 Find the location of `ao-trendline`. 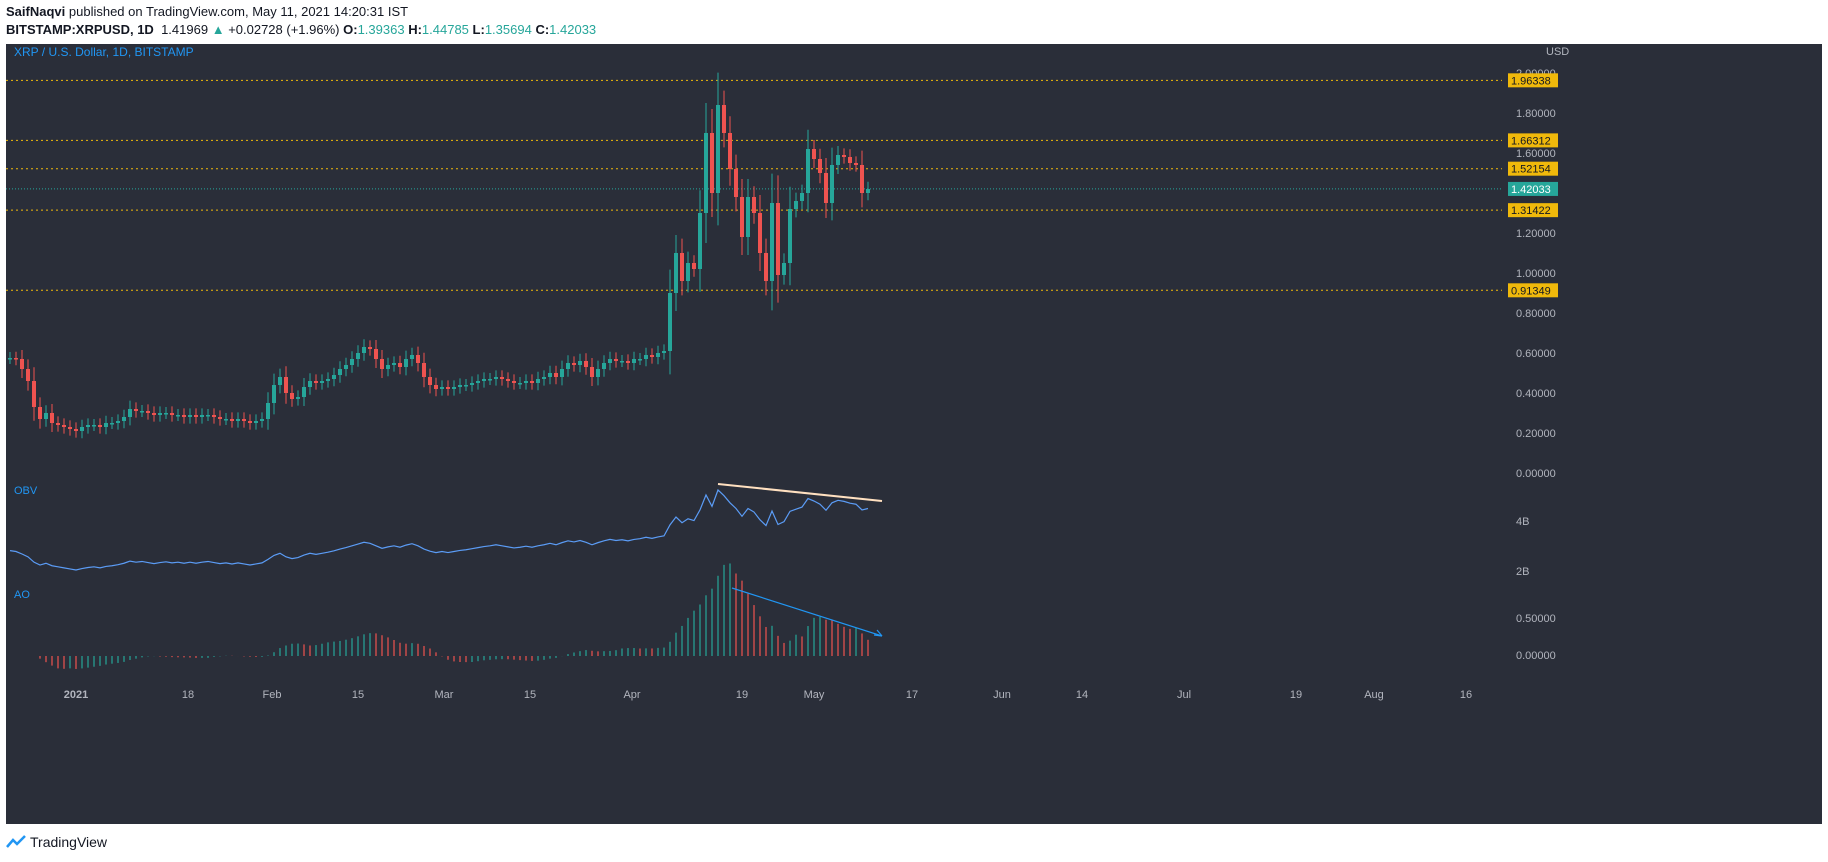

ao-trendline is located at coordinates (807, 612).